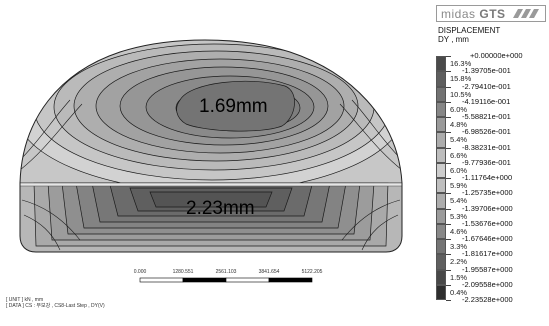  I want to click on scale-bar-label: 1280.551, so click(183, 272).